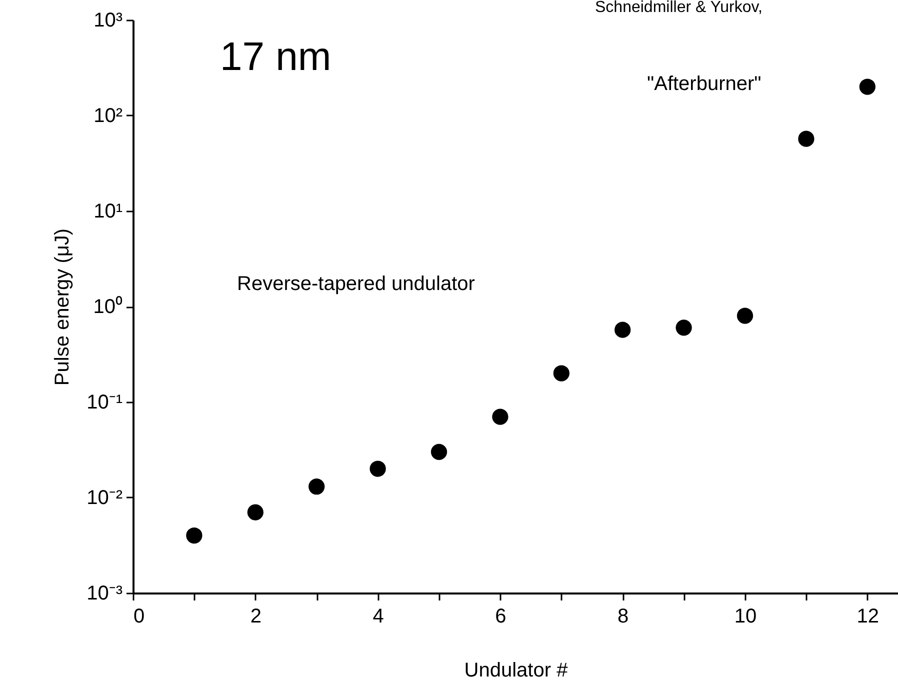 The image size is (898, 691). What do you see at coordinates (108, 211) in the screenshot?
I see `y-tick-label: 10¹` at bounding box center [108, 211].